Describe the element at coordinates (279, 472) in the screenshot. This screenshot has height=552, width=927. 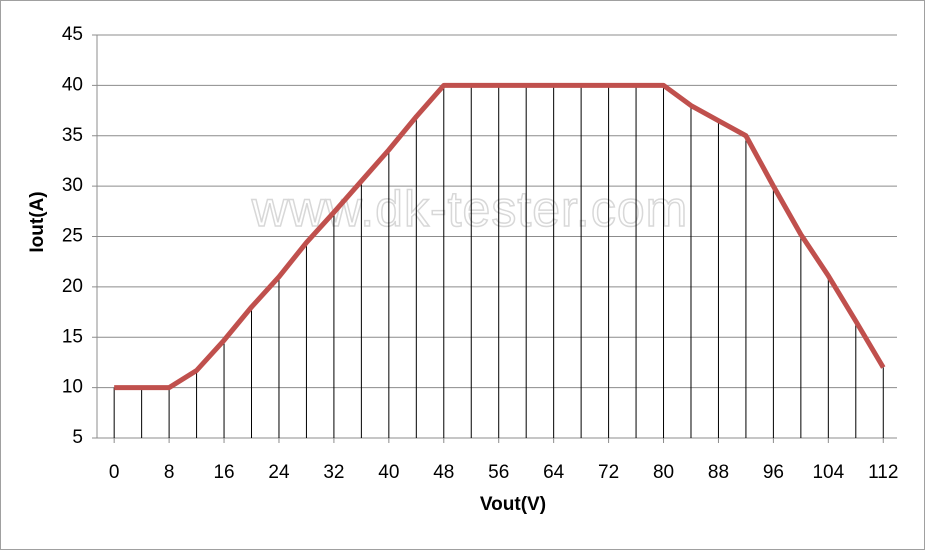
I see `x-tick-label: 24` at that location.